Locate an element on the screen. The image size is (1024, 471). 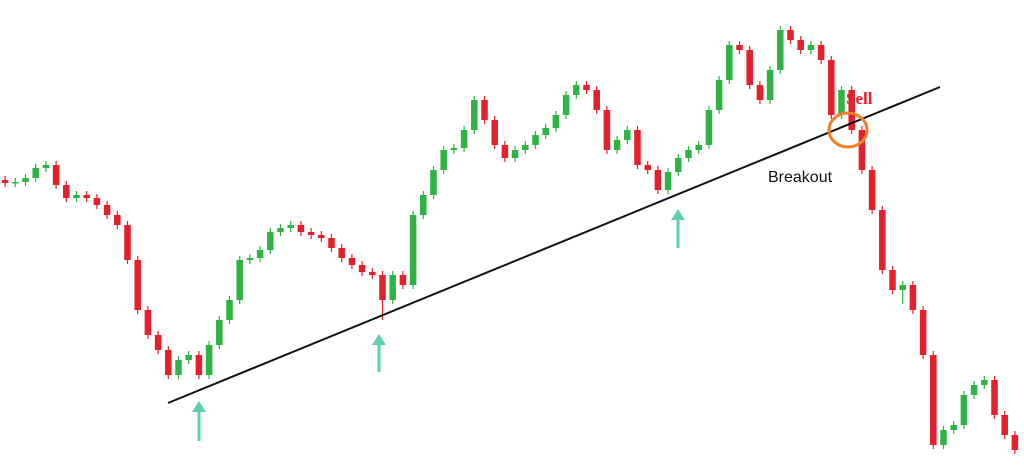
breakout-circle is located at coordinates (848, 130).